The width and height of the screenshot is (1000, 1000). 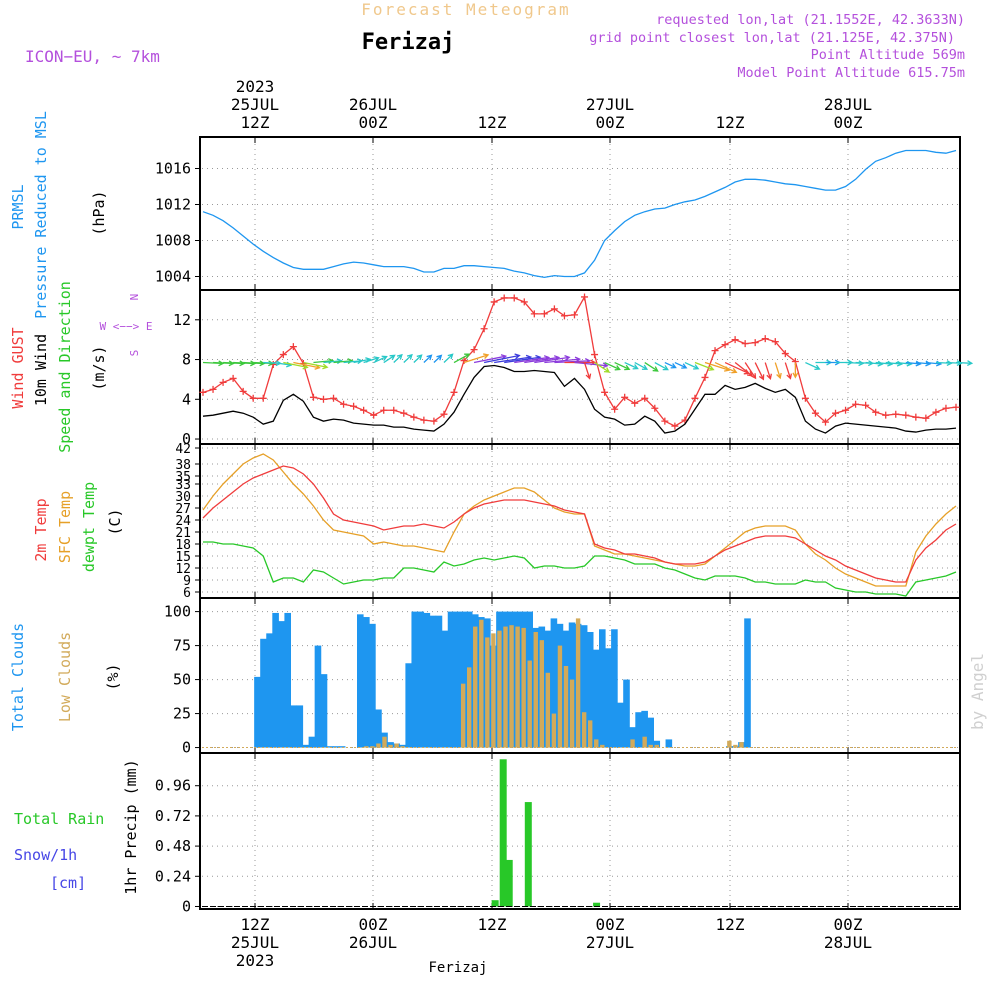 I want to click on y-tick-label: 1008, so click(x=173, y=241).